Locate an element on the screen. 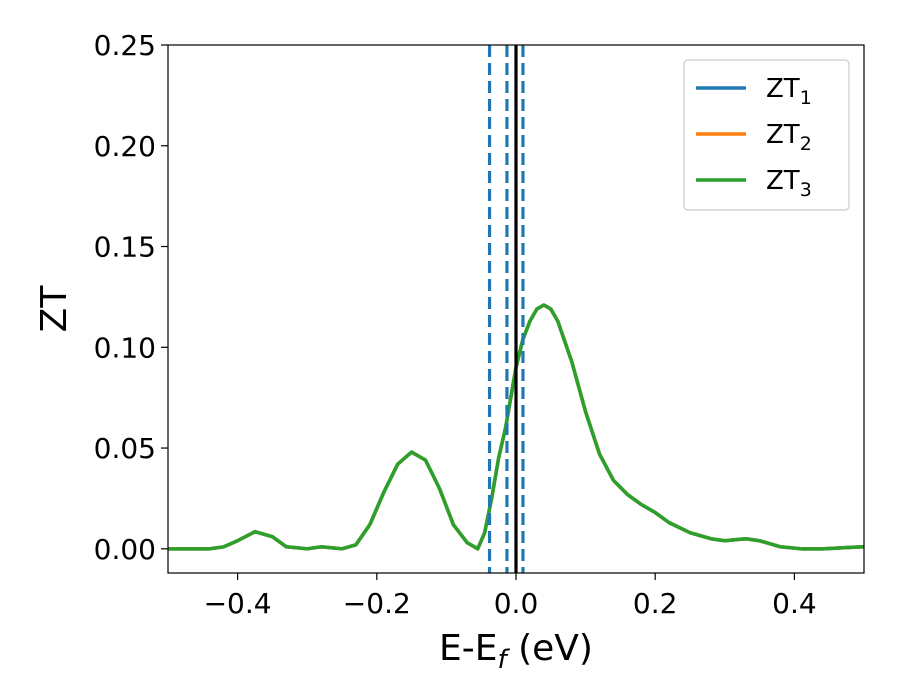 Image resolution: width=900 pixels, height=700 pixels. legend-box is located at coordinates (766, 135).